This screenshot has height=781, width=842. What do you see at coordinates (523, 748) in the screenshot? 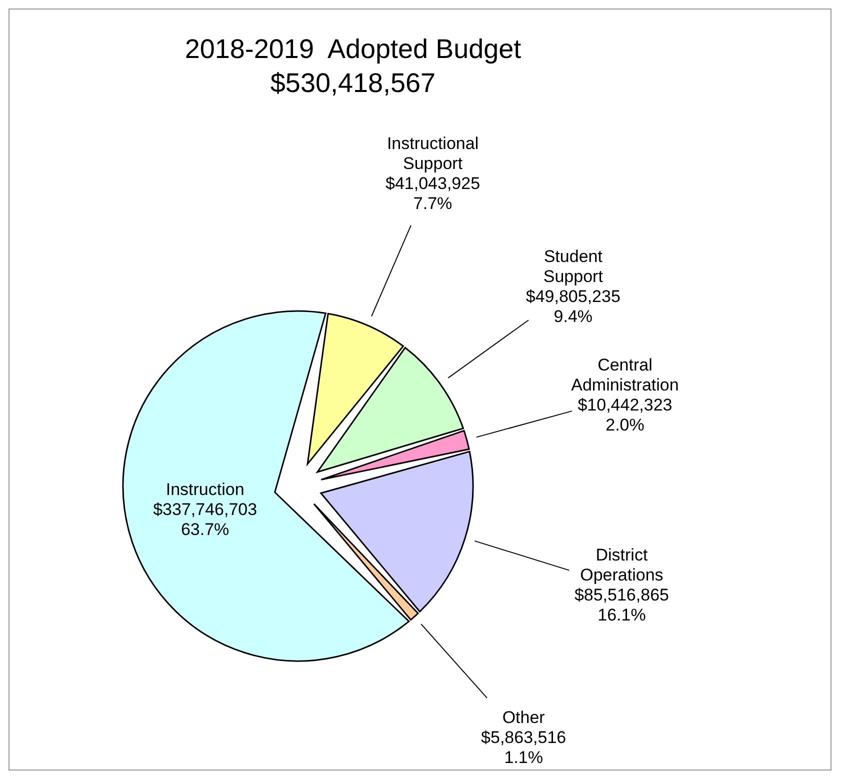
I see `data-label: $5,863,516 1.1%` at bounding box center [523, 748].